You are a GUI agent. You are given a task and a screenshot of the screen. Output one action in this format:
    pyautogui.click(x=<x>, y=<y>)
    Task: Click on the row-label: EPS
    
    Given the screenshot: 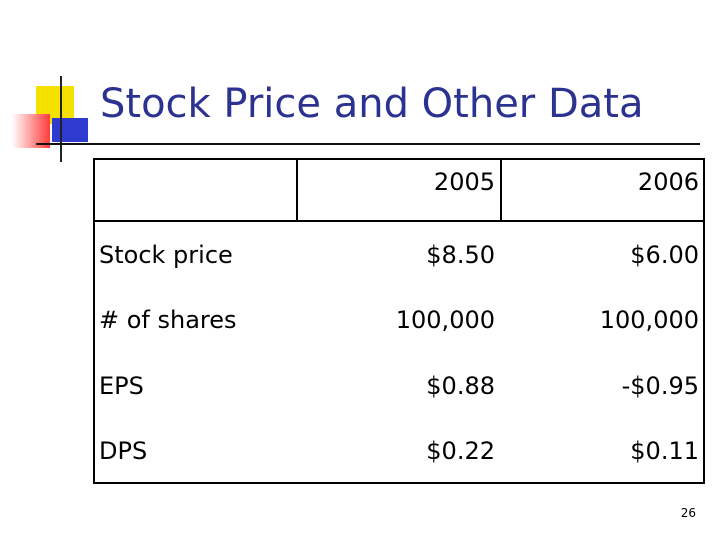 What is the action you would take?
    pyautogui.click(x=121, y=385)
    